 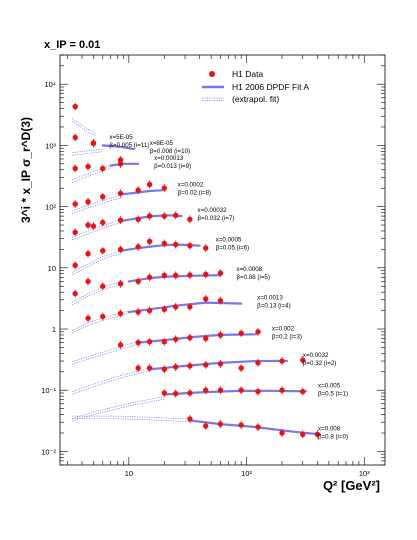 I want to click on bin-label-x: x=0.005, so click(x=329, y=385).